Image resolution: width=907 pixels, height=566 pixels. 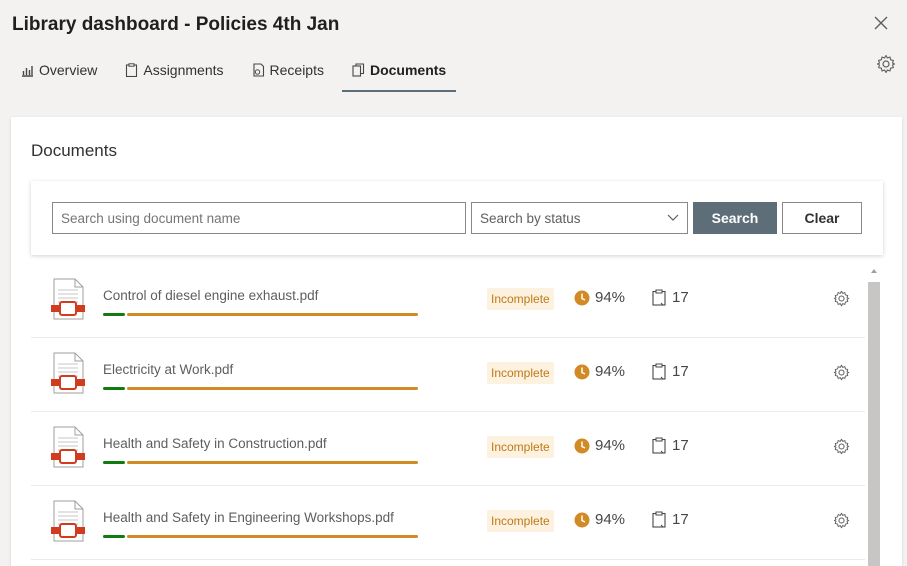 What do you see at coordinates (874, 424) in the screenshot?
I see `scrollbar-thumb` at bounding box center [874, 424].